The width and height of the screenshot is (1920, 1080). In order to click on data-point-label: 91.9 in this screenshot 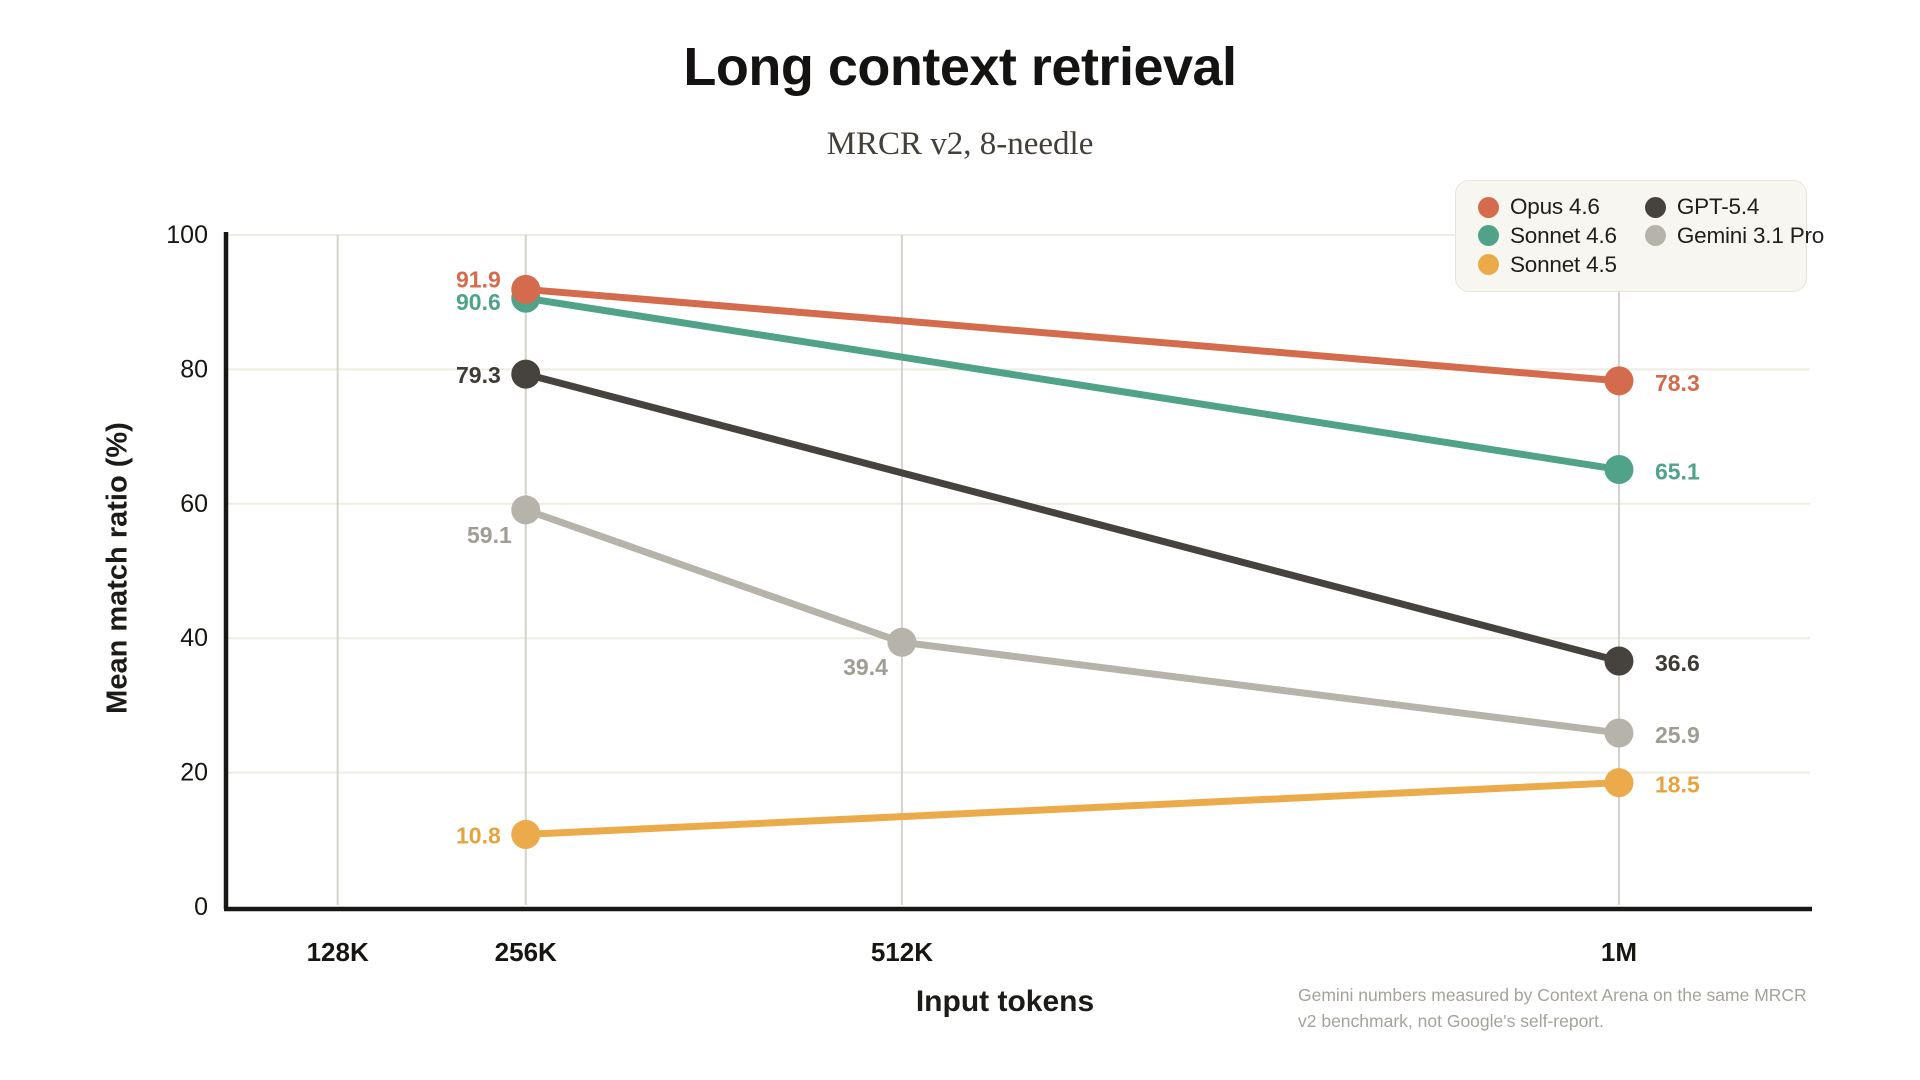, I will do `click(478, 279)`.